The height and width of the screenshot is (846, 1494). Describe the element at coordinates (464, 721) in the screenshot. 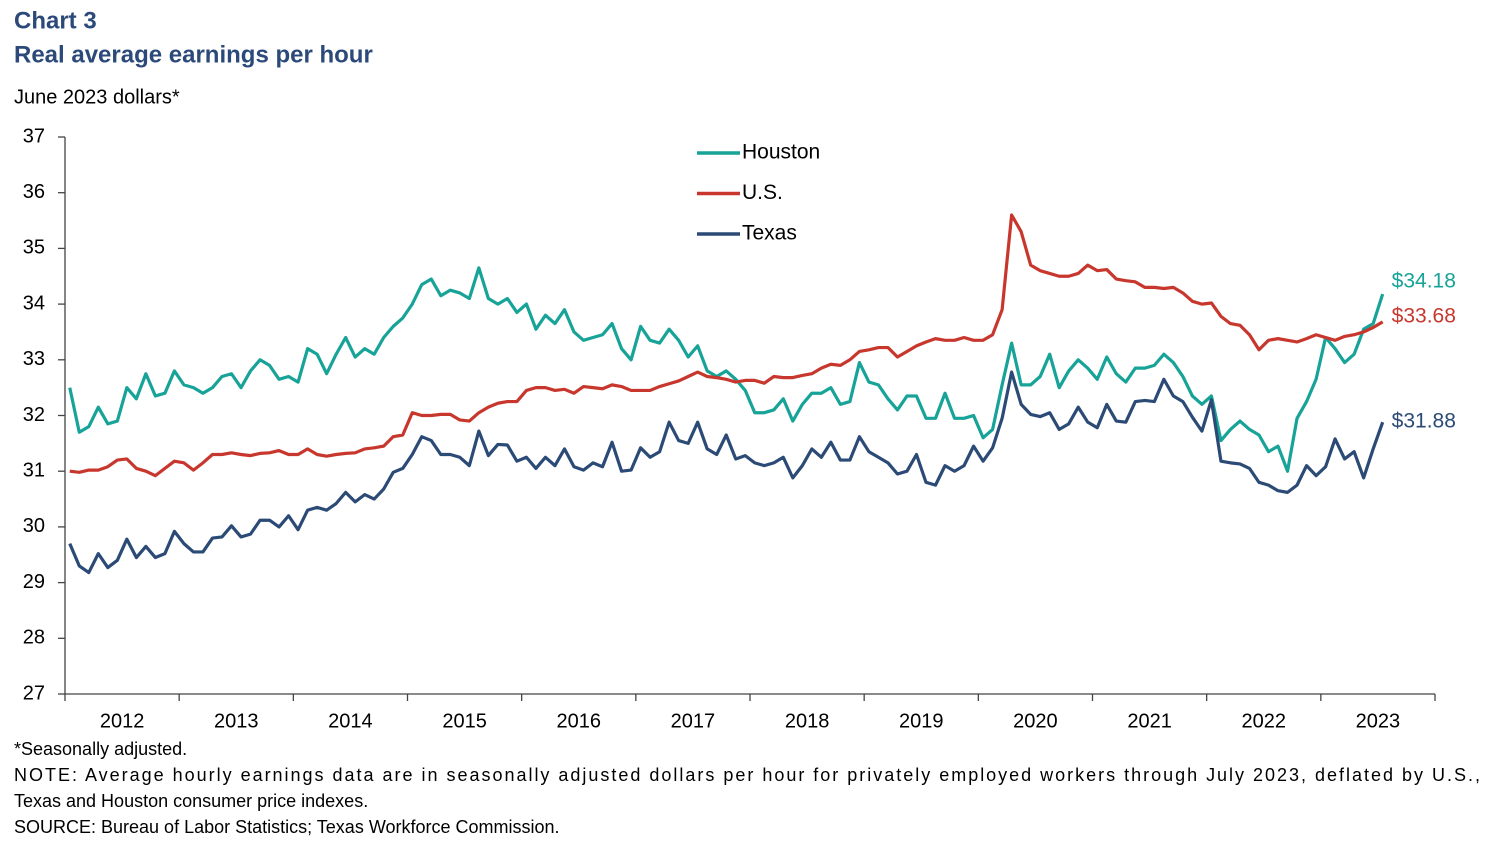

I see `x-tick-label: 2015` at that location.